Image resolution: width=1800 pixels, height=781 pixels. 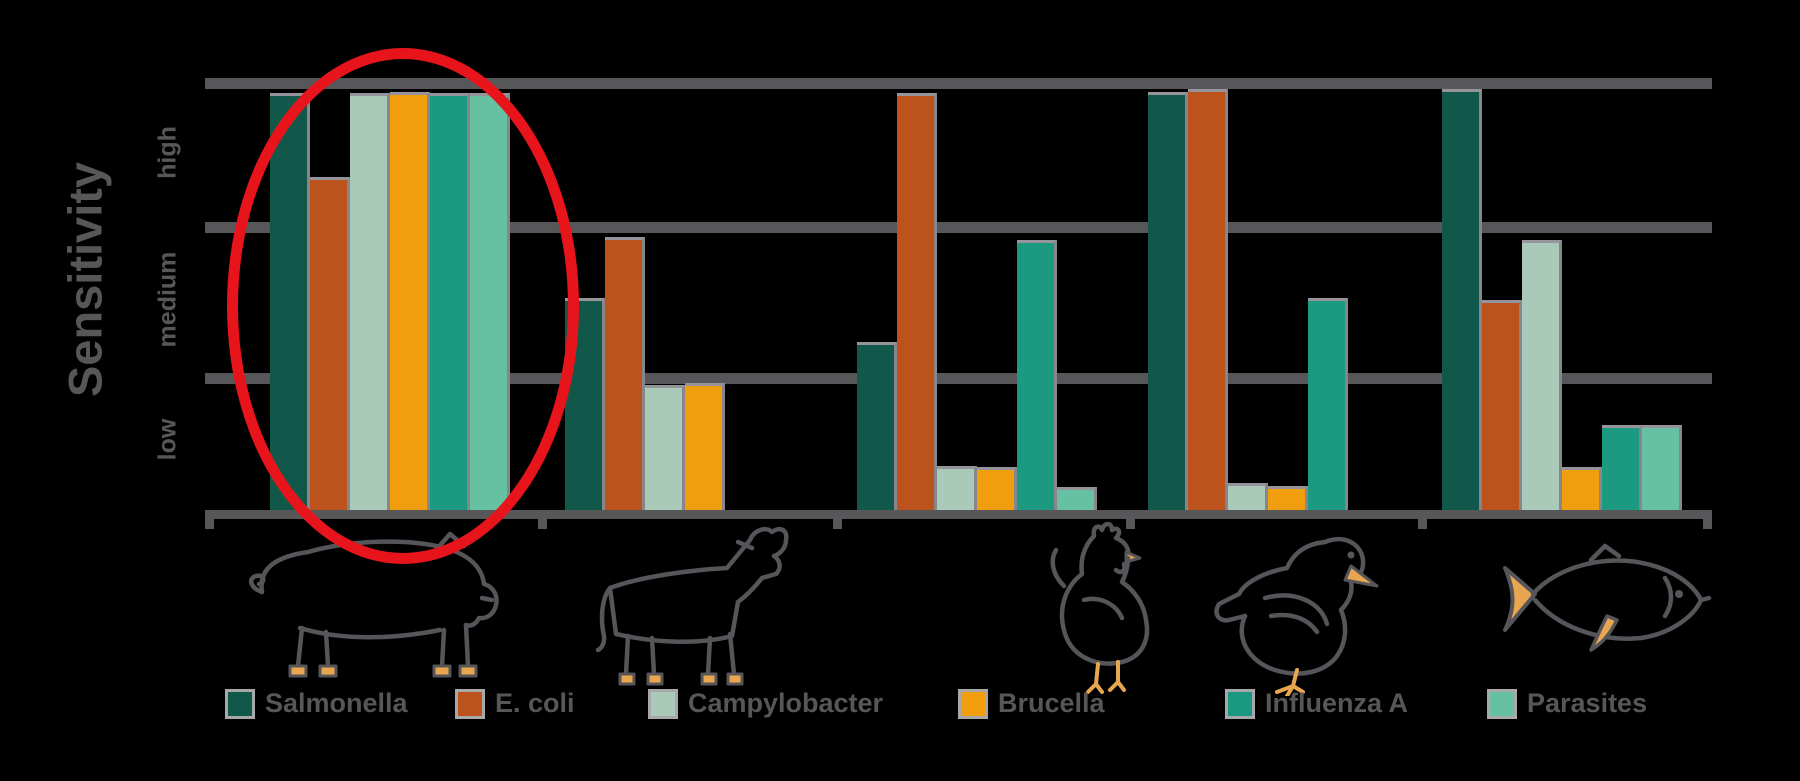 What do you see at coordinates (997, 488) in the screenshot?
I see `bar-chicken-brucella` at bounding box center [997, 488].